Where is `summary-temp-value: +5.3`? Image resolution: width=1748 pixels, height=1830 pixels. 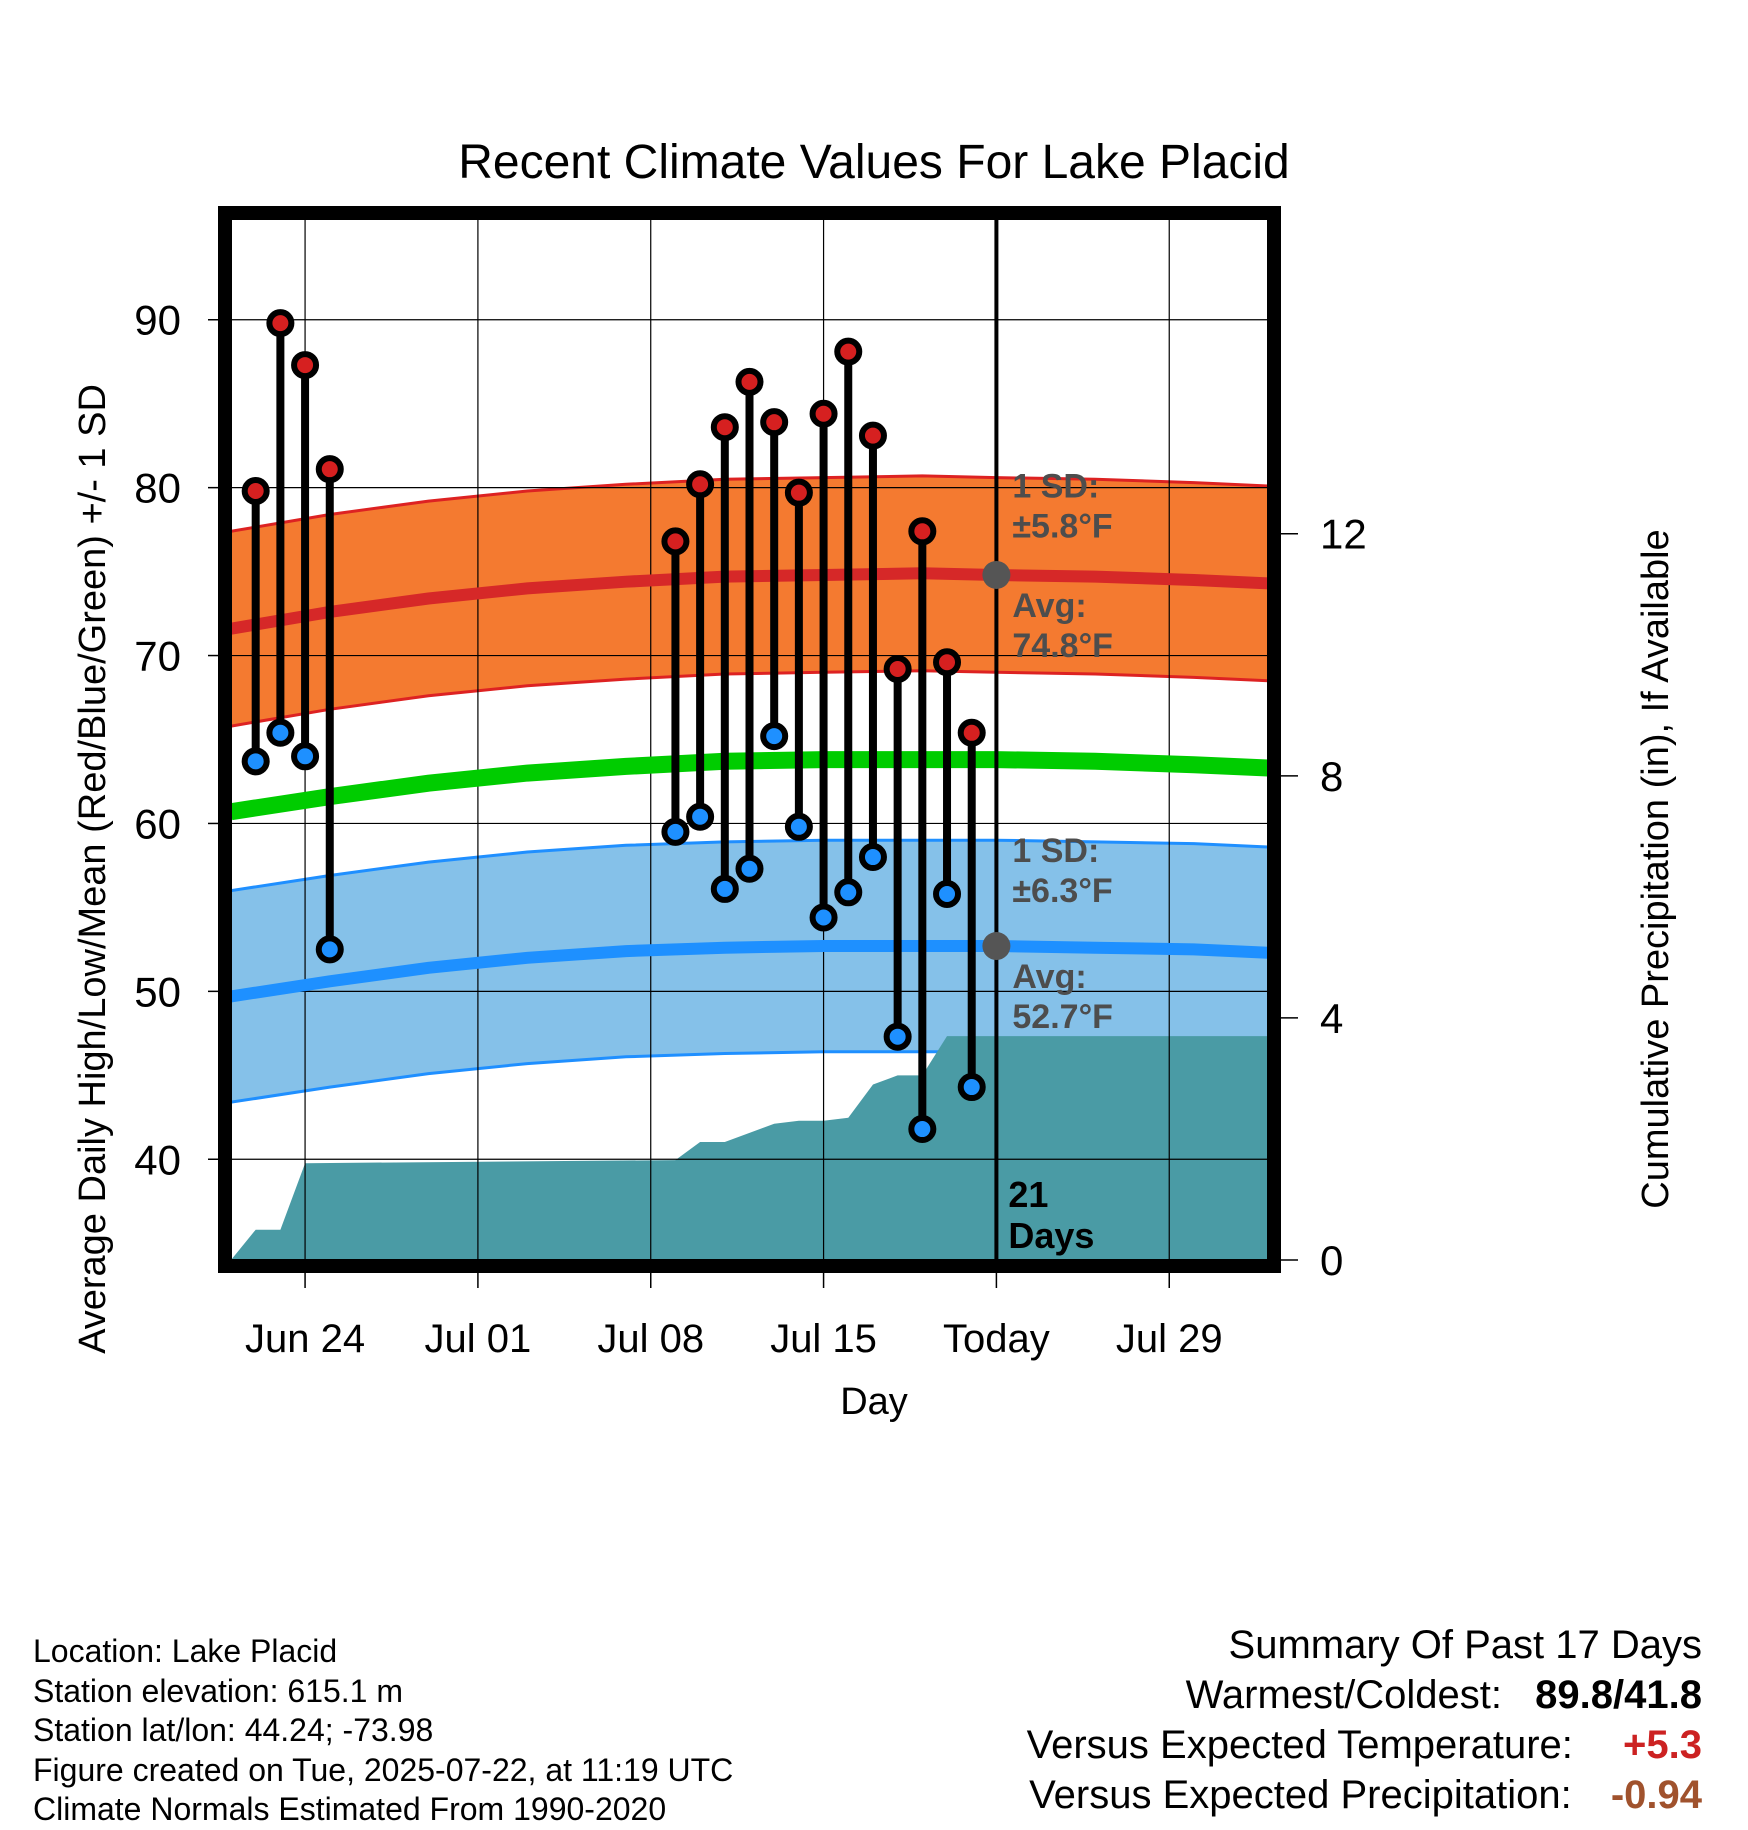 summary-temp-value: +5.3 is located at coordinates (1662, 1745).